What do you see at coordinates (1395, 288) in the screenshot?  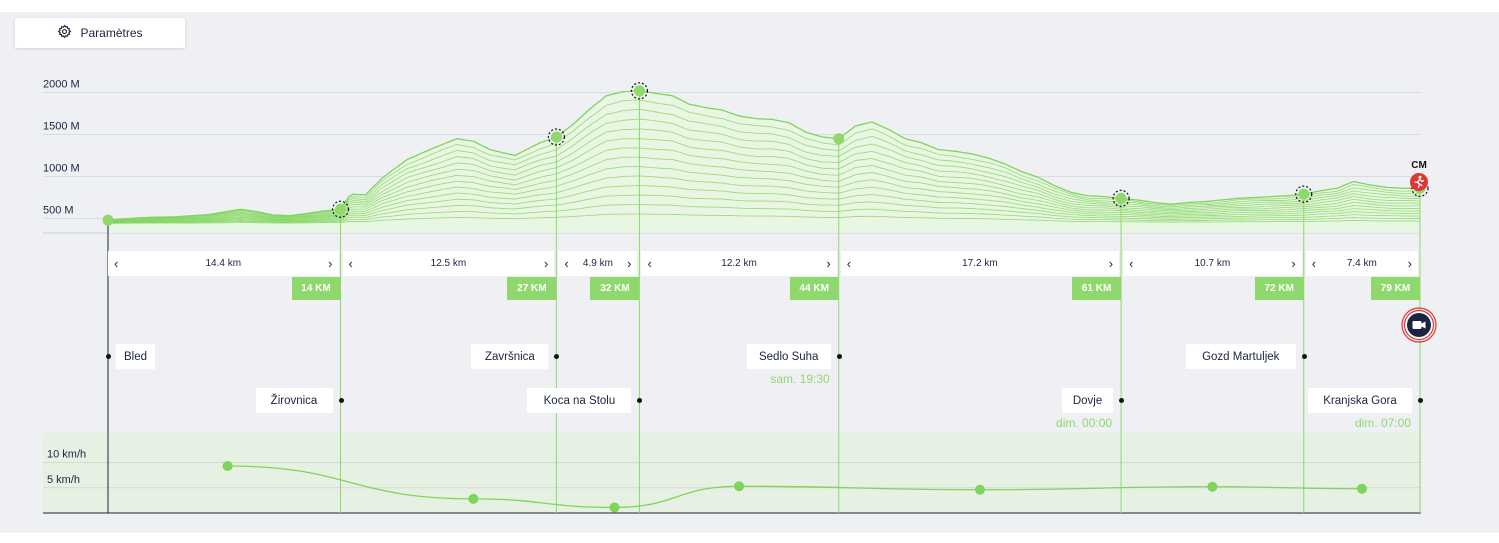 I see `km-badge: 79 KM` at bounding box center [1395, 288].